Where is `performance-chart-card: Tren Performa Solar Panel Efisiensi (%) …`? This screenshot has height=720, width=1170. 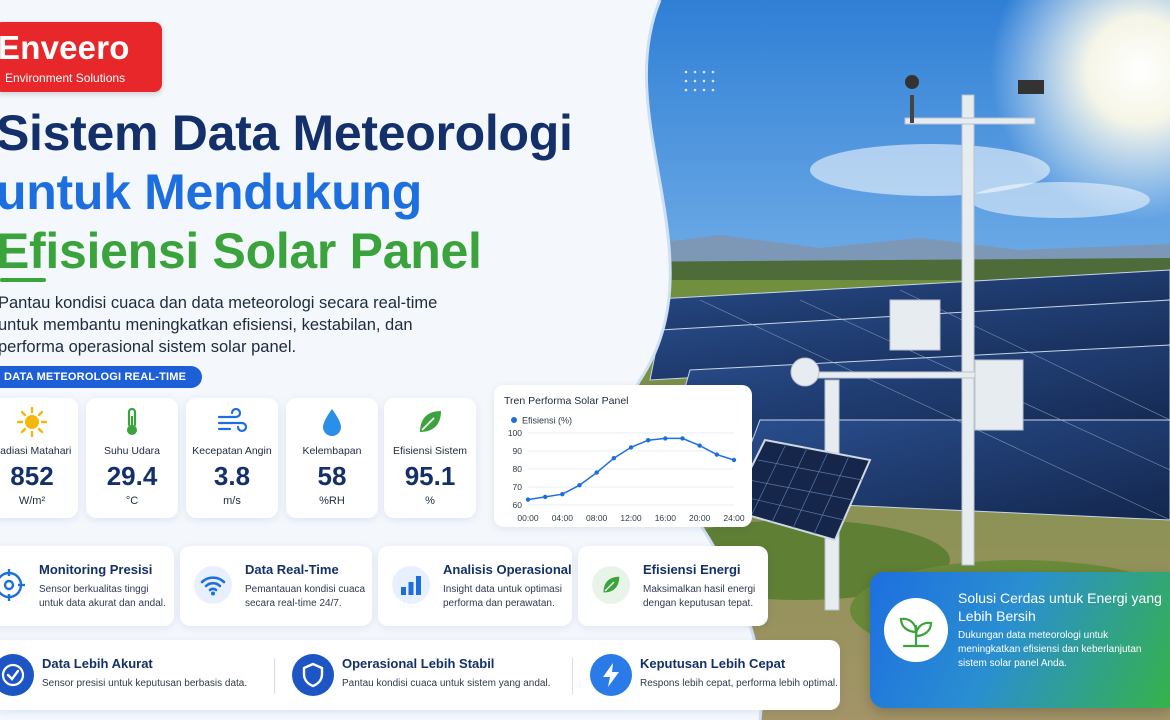 performance-chart-card: Tren Performa Solar Panel Efisiensi (%) … is located at coordinates (623, 456).